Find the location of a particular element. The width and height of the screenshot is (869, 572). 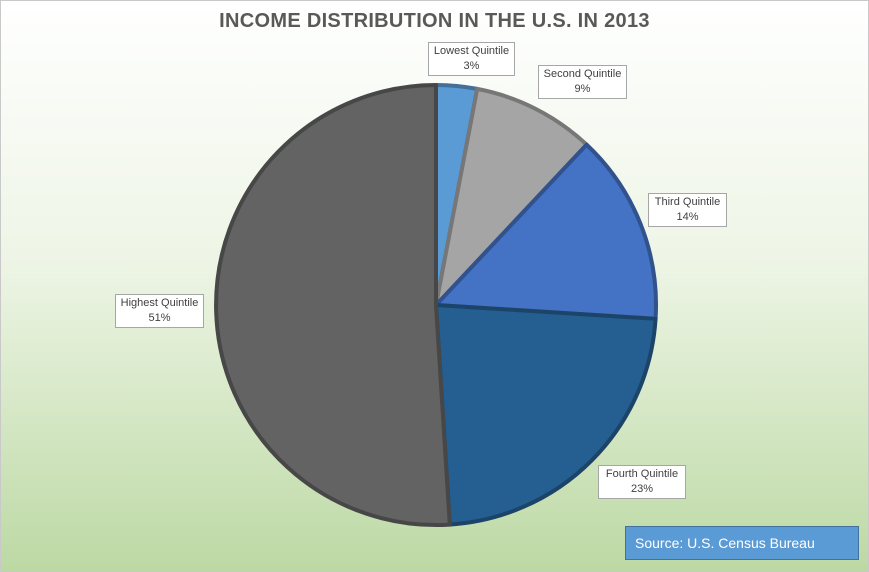

slice-value-third-quintile: 14% is located at coordinates (687, 217).